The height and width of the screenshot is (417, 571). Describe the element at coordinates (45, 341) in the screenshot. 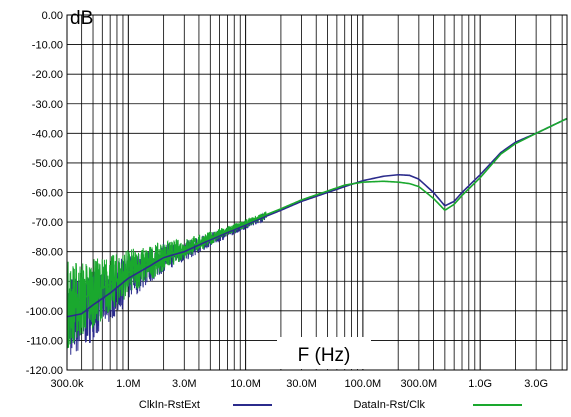

I see `y-tick-label: -110.00` at that location.